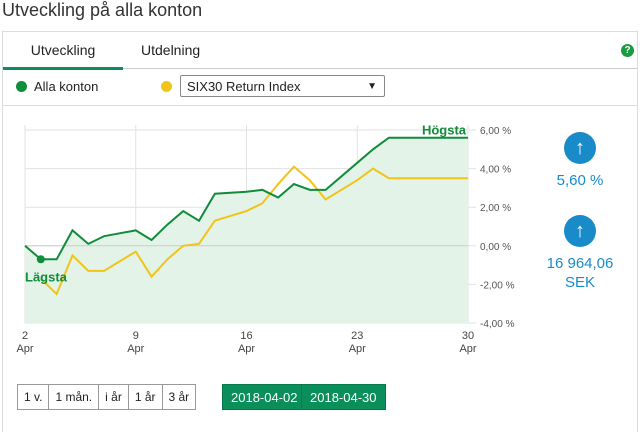 The height and width of the screenshot is (433, 640). Describe the element at coordinates (102, 10) in the screenshot. I see `page-title: Utveckling på alla konton` at that location.